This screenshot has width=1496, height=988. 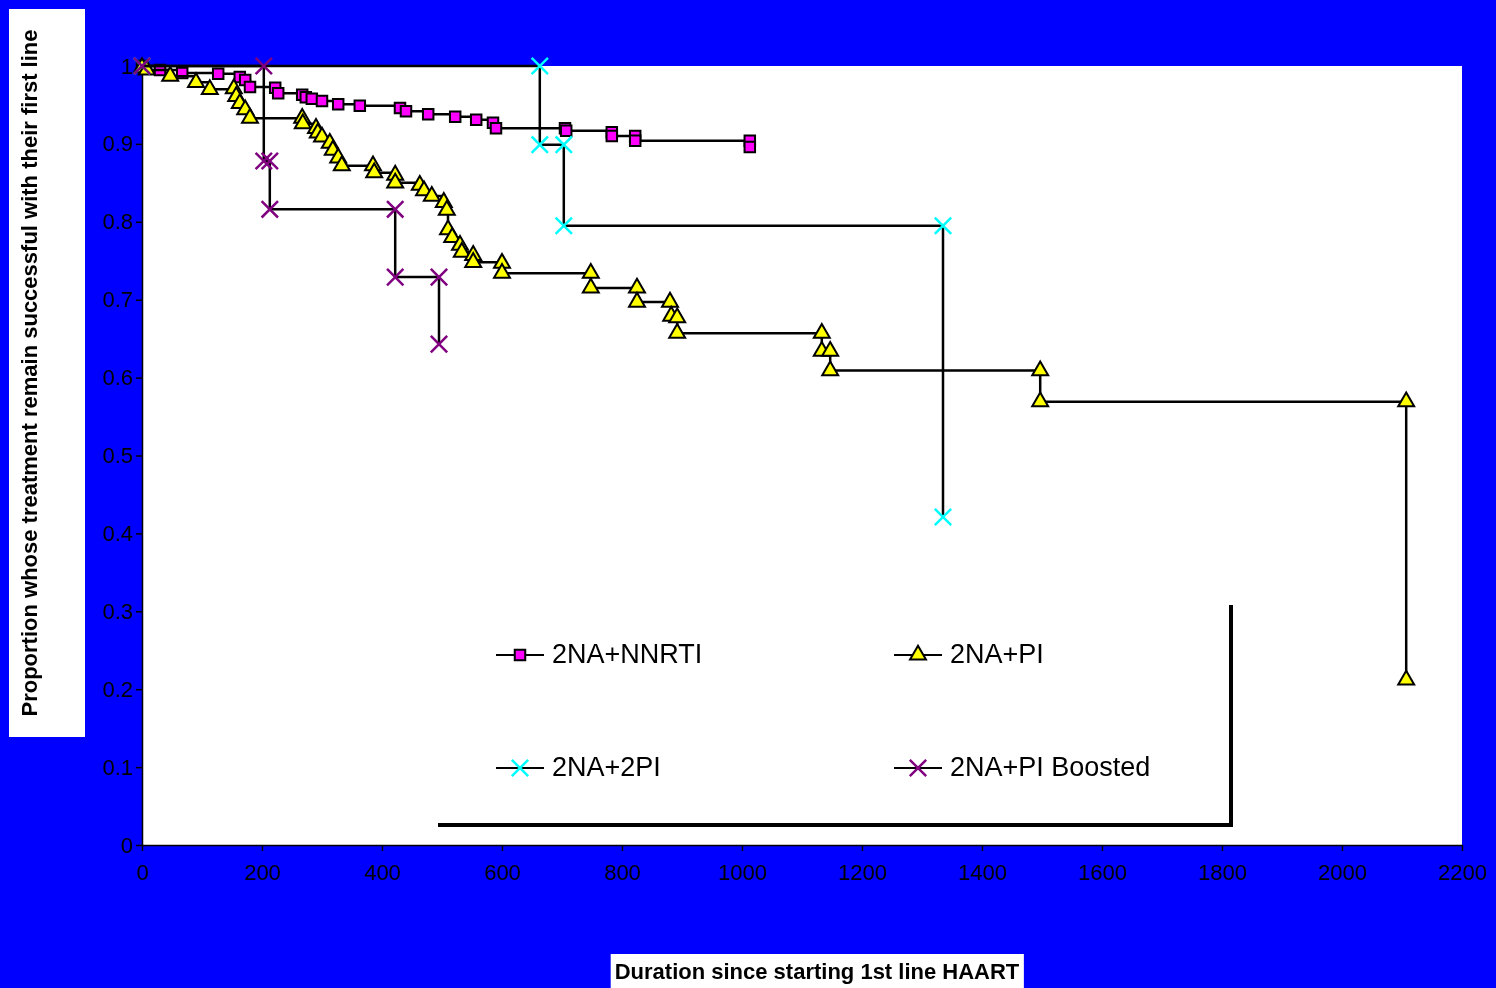 I want to click on x-tick-label: 1800, so click(x=1222, y=873).